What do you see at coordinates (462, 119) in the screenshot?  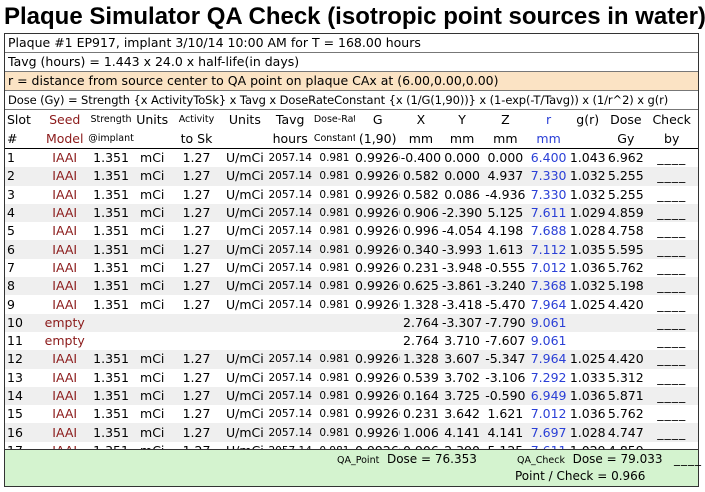 I see `header-y: Y` at bounding box center [462, 119].